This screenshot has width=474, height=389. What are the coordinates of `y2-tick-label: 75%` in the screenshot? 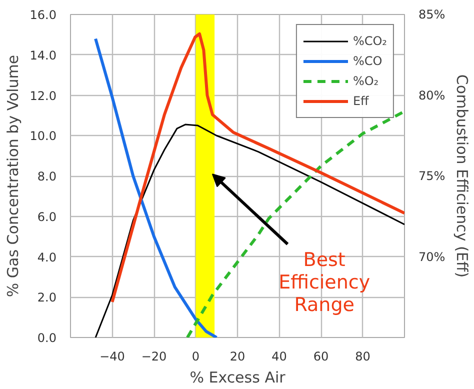 It's located at (432, 176).